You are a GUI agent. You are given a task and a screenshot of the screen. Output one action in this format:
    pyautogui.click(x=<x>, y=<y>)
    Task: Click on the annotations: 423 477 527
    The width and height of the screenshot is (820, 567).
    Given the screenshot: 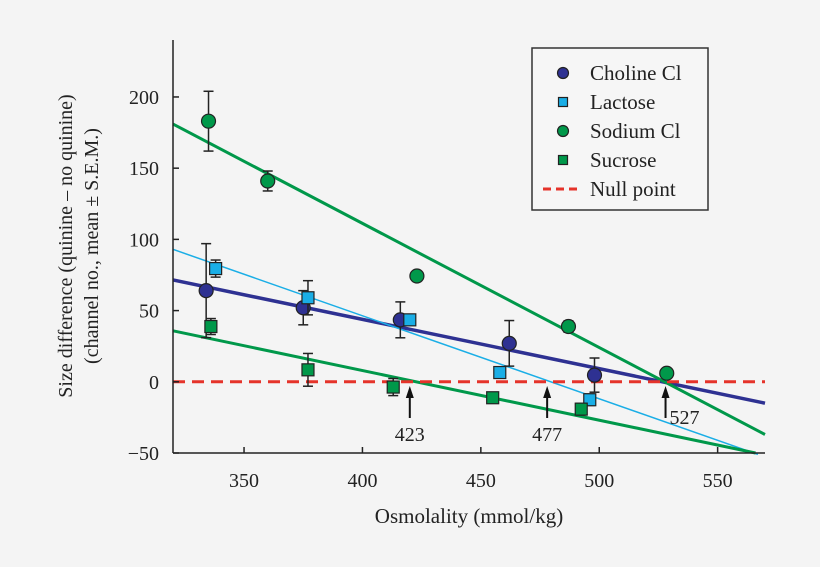 What is the action you would take?
    pyautogui.click(x=547, y=416)
    